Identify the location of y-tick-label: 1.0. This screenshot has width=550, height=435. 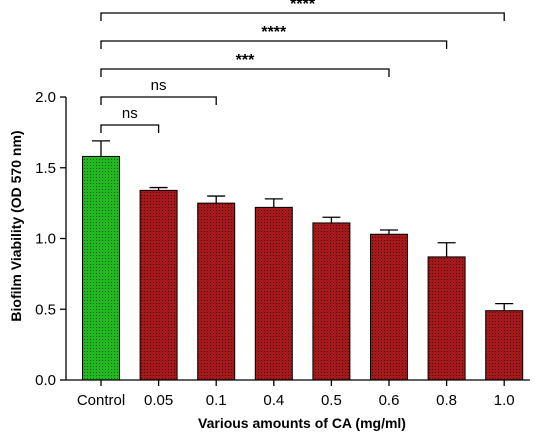
(45, 239).